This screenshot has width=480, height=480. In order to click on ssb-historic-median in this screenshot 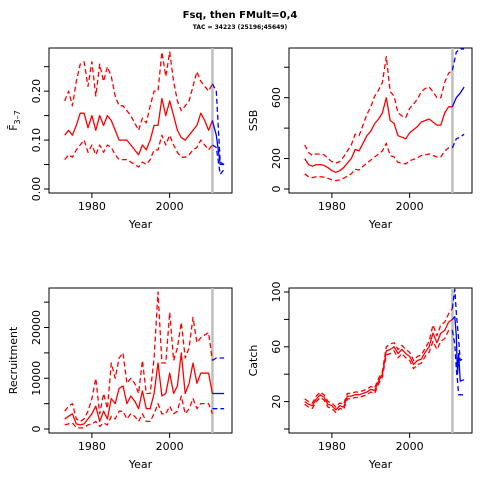, I will do `click(378, 135)`.